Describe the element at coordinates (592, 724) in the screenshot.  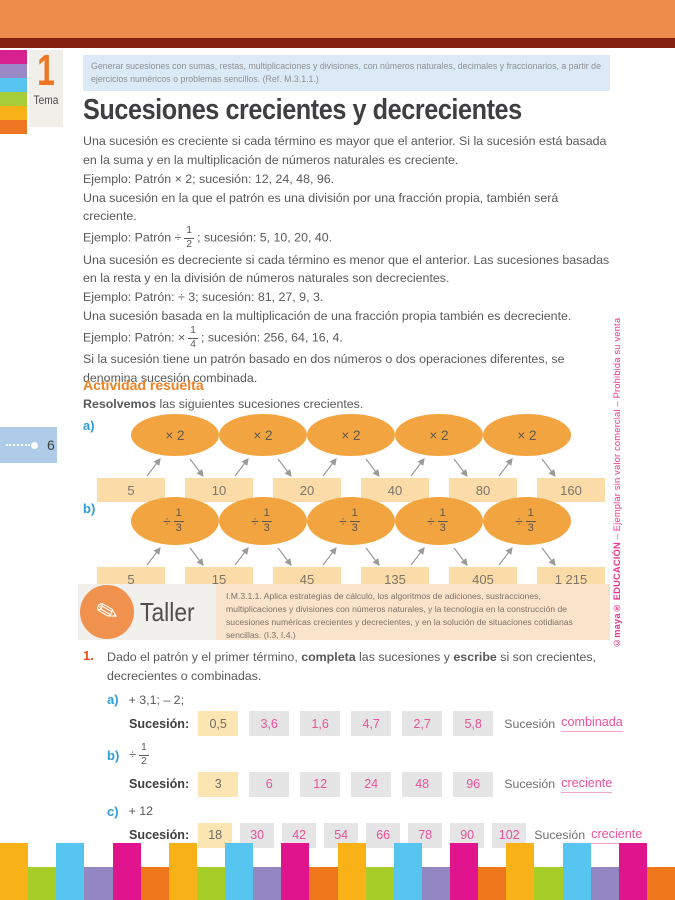
I see `answer-line: combinada` at that location.